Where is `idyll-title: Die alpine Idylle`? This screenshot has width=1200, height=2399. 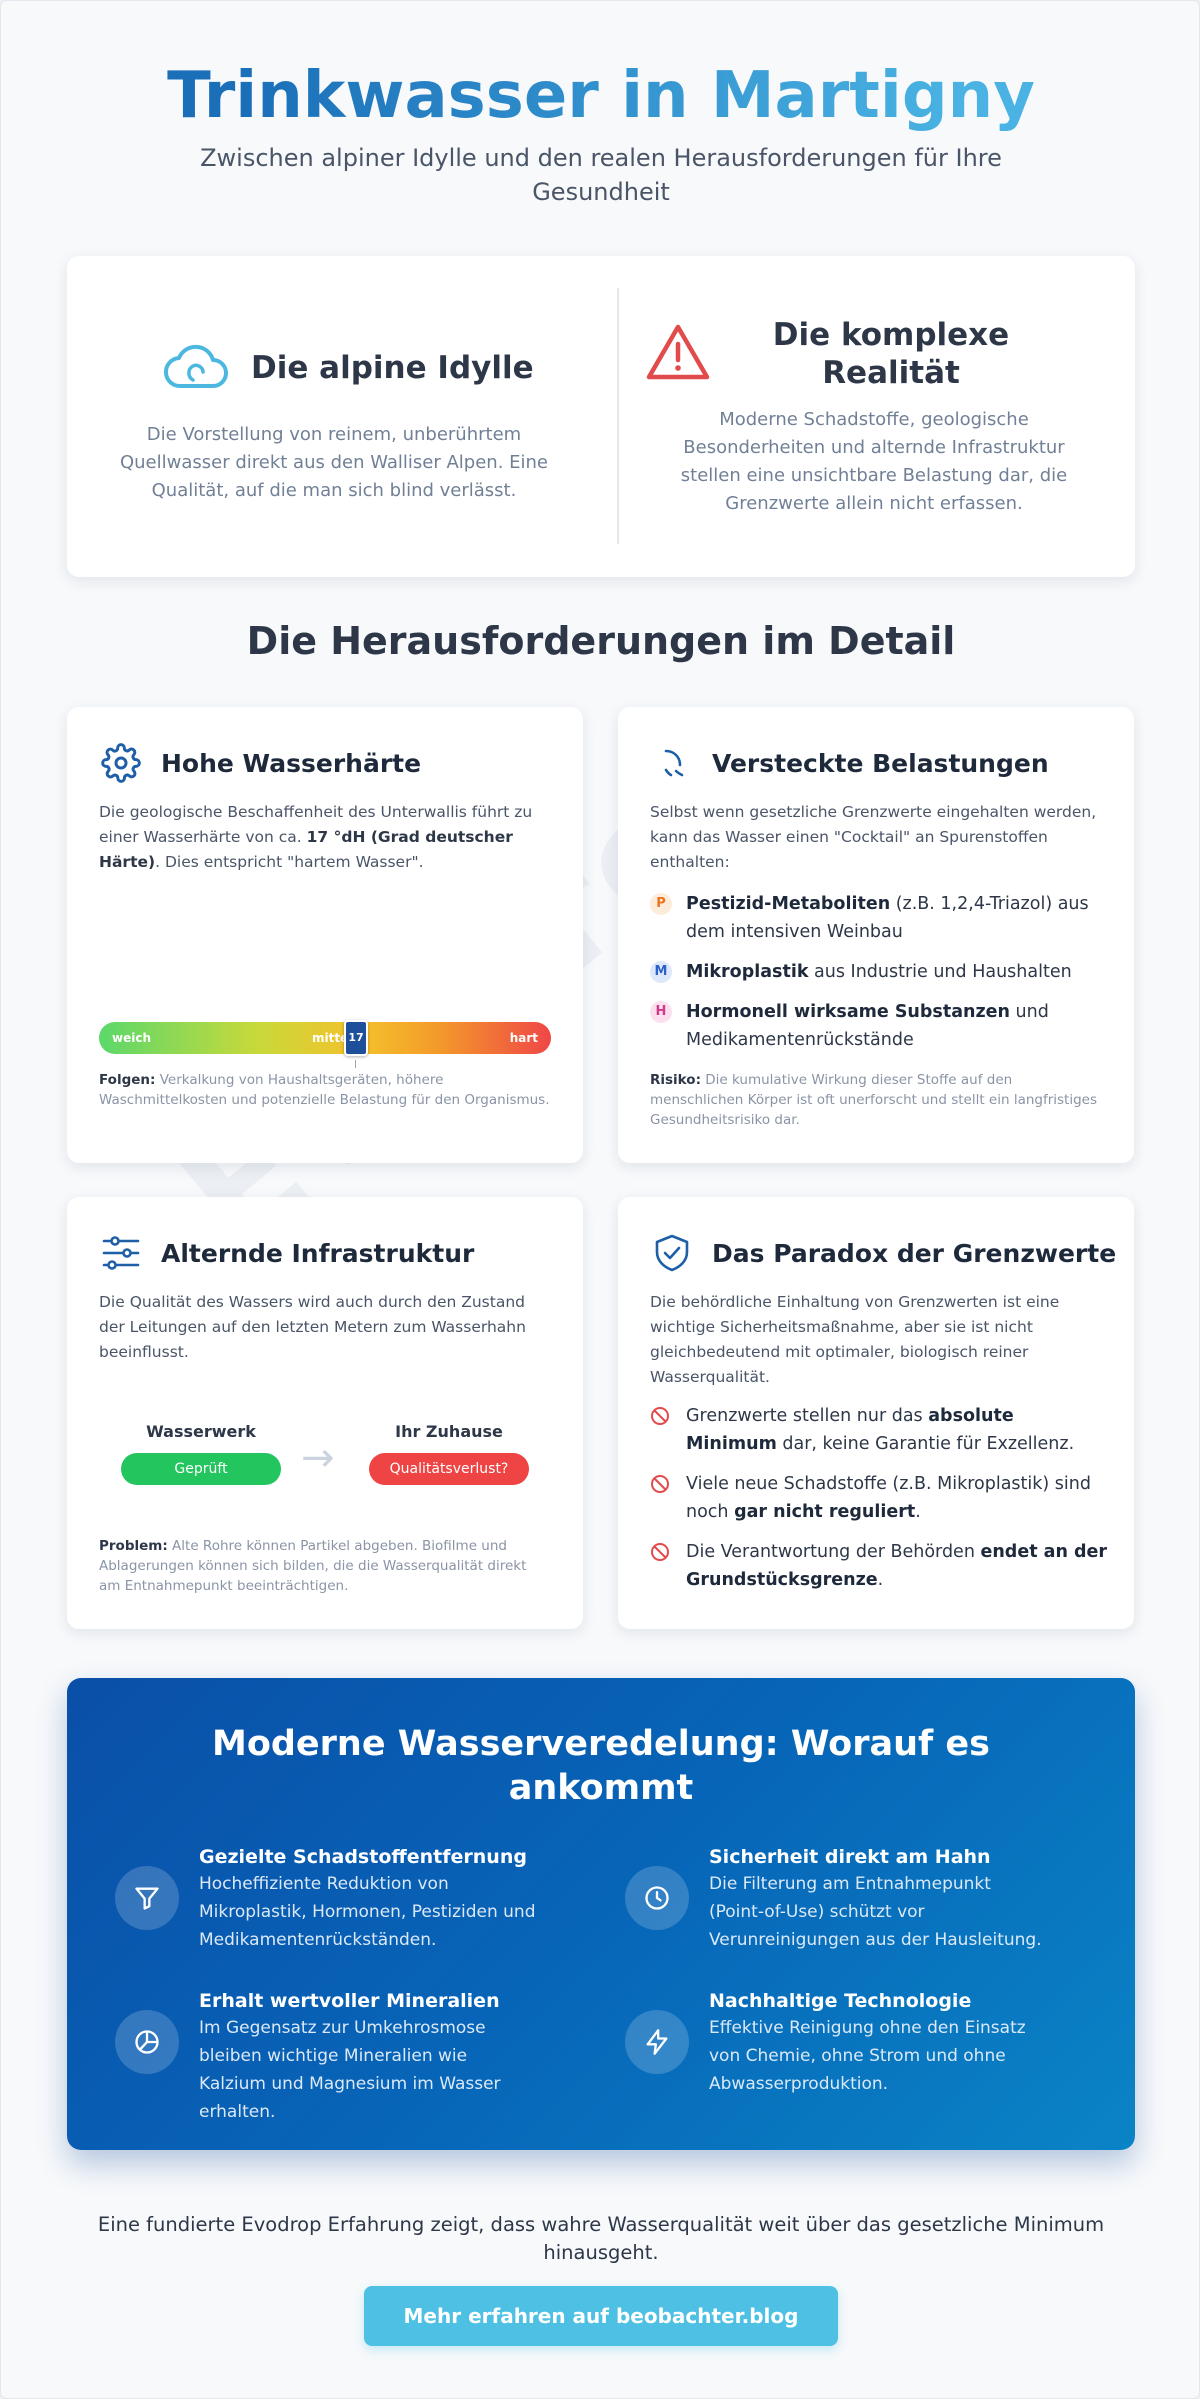
idyll-title: Die alpine Idylle is located at coordinates (392, 368).